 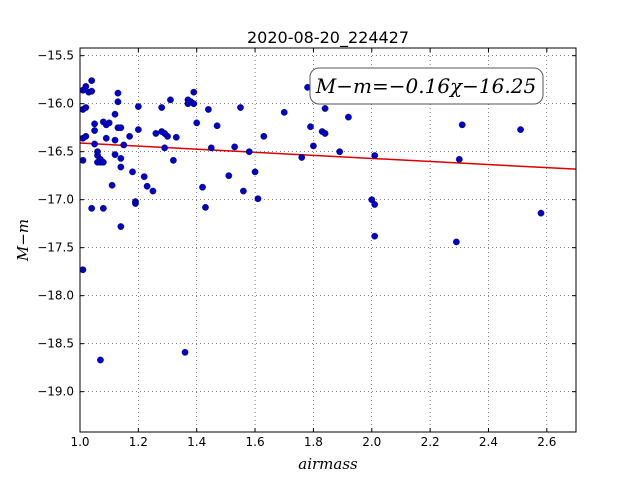 What do you see at coordinates (55, 56) in the screenshot?
I see `y-tick-label: −15.5` at bounding box center [55, 56].